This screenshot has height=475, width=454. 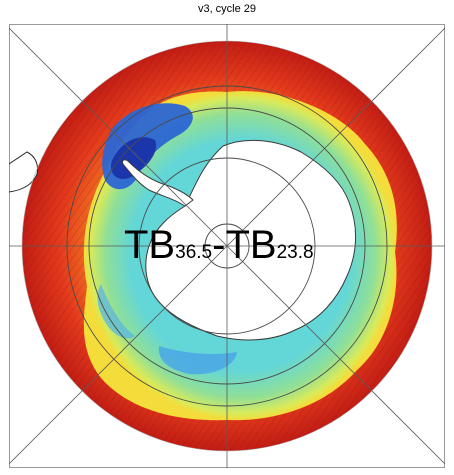 I want to click on blue-ice-patch-ross, so click(x=197, y=360).